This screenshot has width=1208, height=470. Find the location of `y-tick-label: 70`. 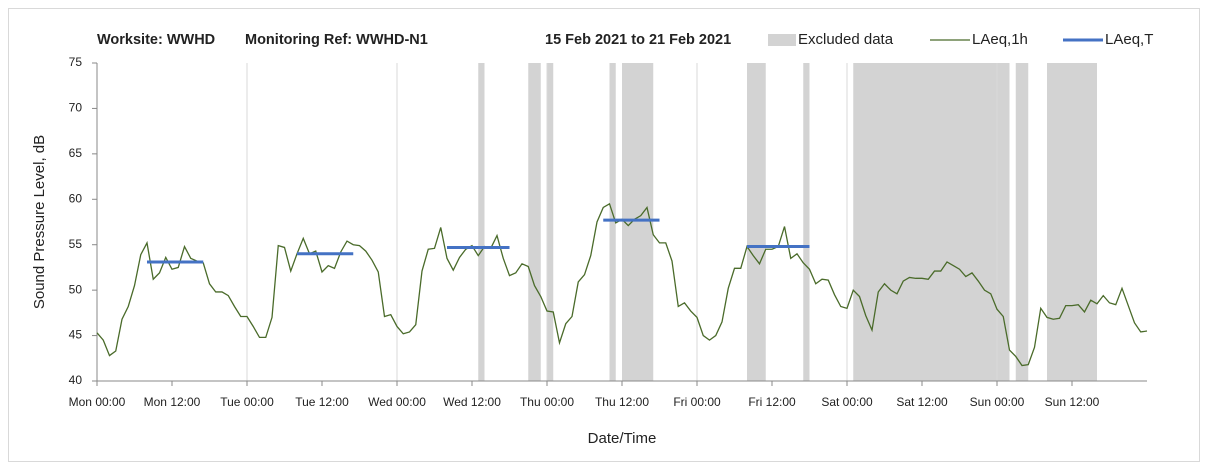

y-tick-label: 70 is located at coordinates (76, 108).